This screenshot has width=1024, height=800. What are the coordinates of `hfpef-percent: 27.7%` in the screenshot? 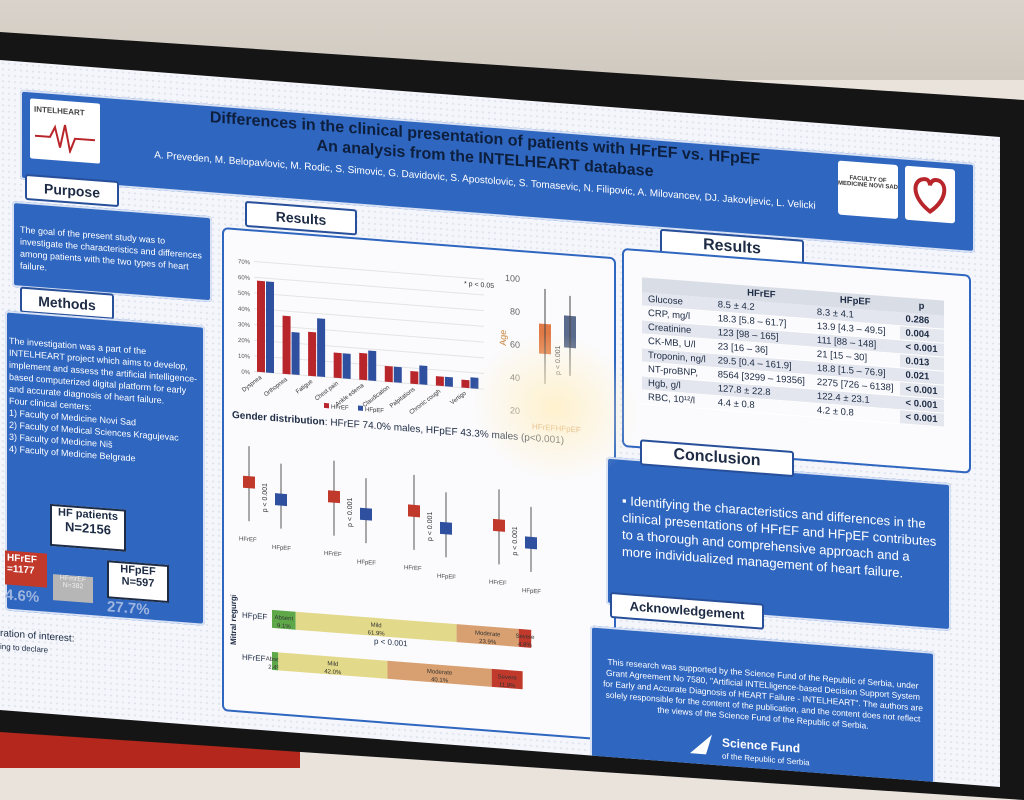 It's located at (128, 608).